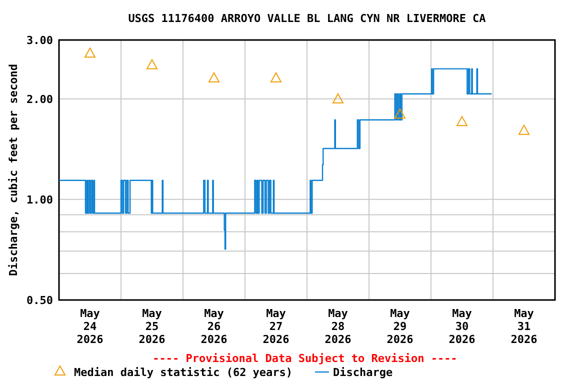 The image size is (576, 384). I want to click on y-tick-label: 0.50, so click(39, 300).